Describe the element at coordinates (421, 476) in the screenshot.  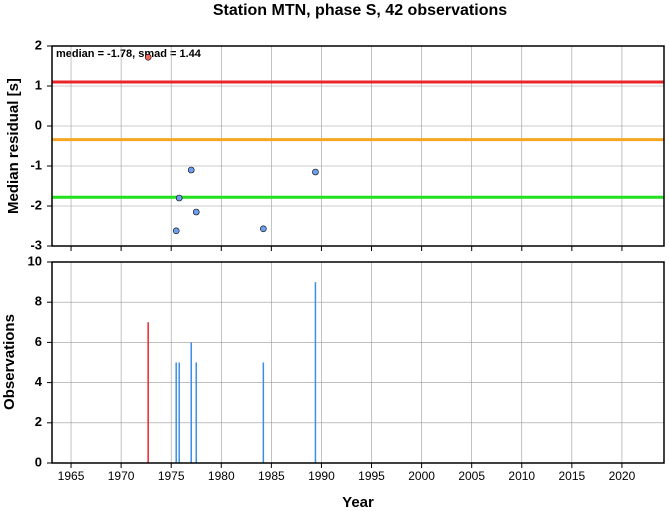
I see `x-tick-label: 2000` at that location.